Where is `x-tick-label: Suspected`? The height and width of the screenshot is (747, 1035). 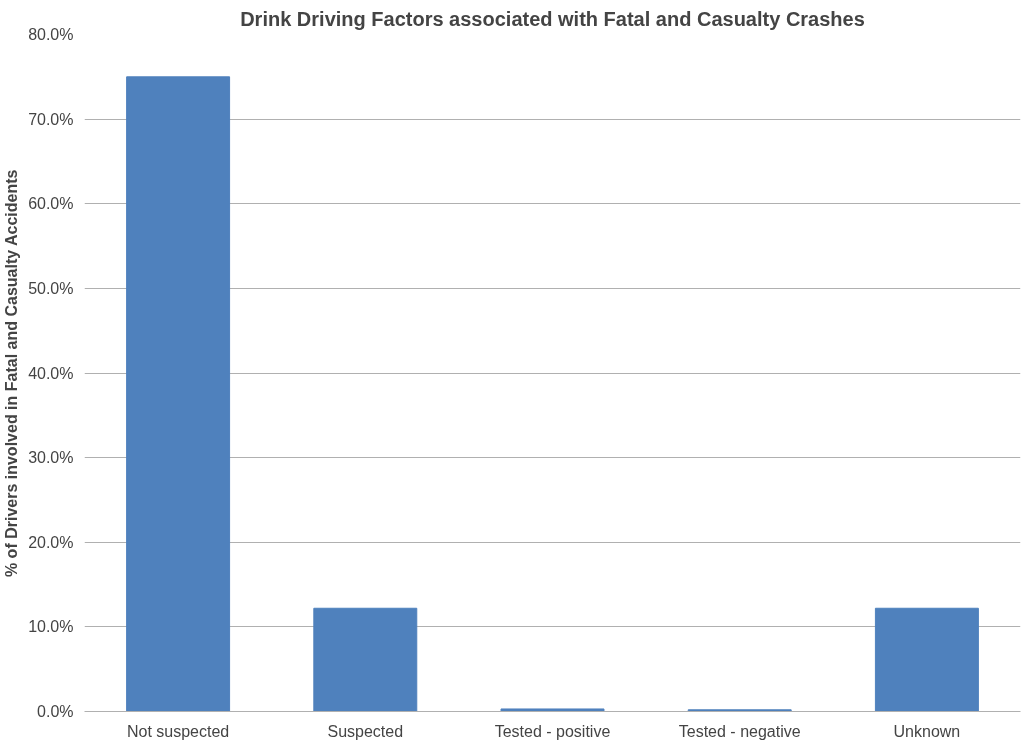 x-tick-label: Suspected is located at coordinates (365, 731).